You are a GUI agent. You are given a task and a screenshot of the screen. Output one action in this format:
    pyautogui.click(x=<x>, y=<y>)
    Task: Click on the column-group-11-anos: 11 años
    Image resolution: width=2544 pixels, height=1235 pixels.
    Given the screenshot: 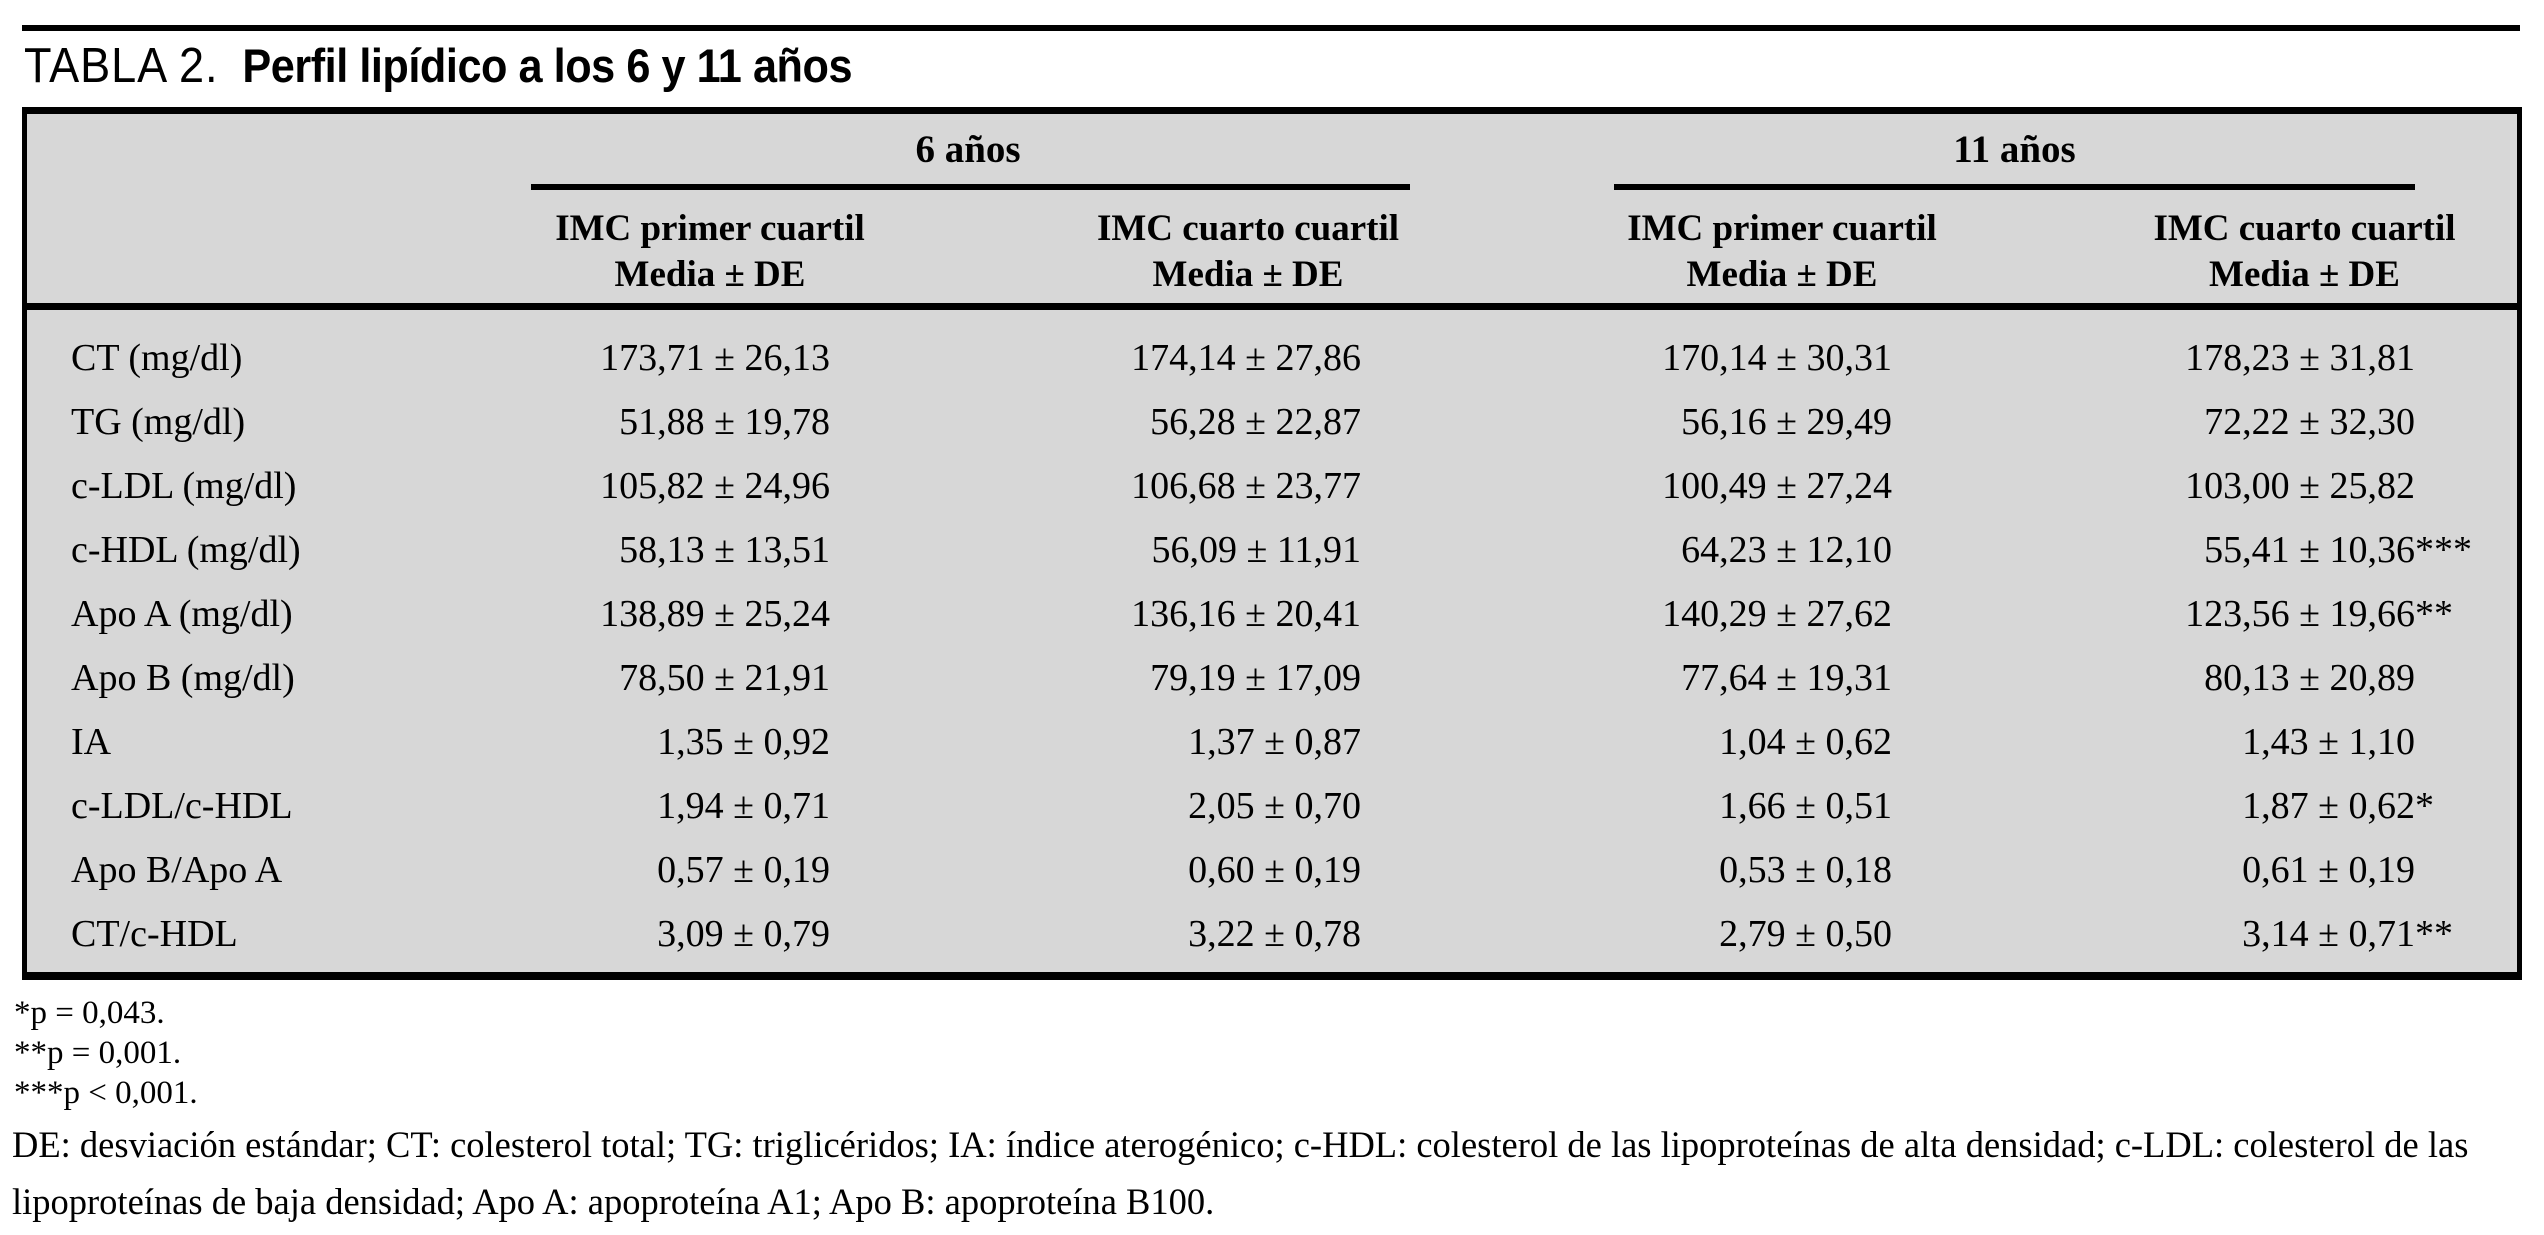 What is the action you would take?
    pyautogui.click(x=2000, y=159)
    